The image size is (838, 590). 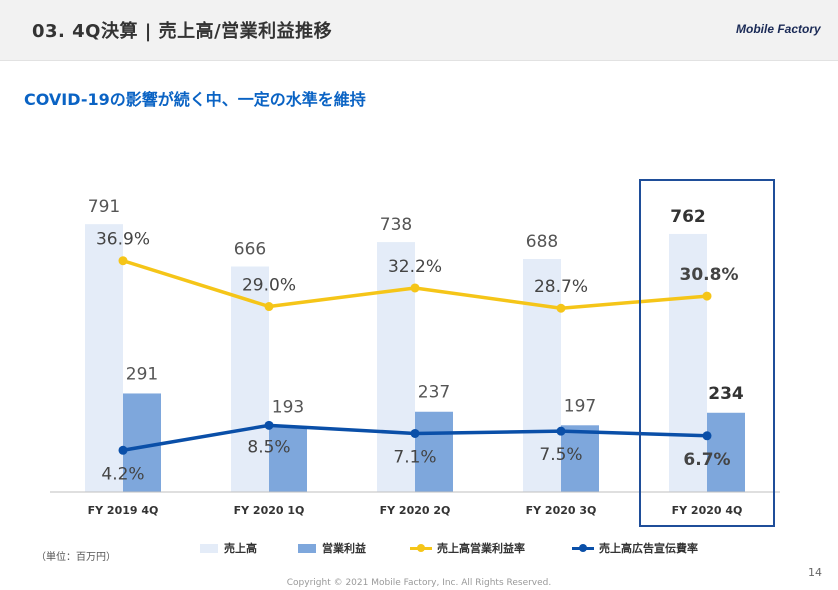 What do you see at coordinates (561, 287) in the screenshot?
I see `label-operating-margin-3: 28.7%` at bounding box center [561, 287].